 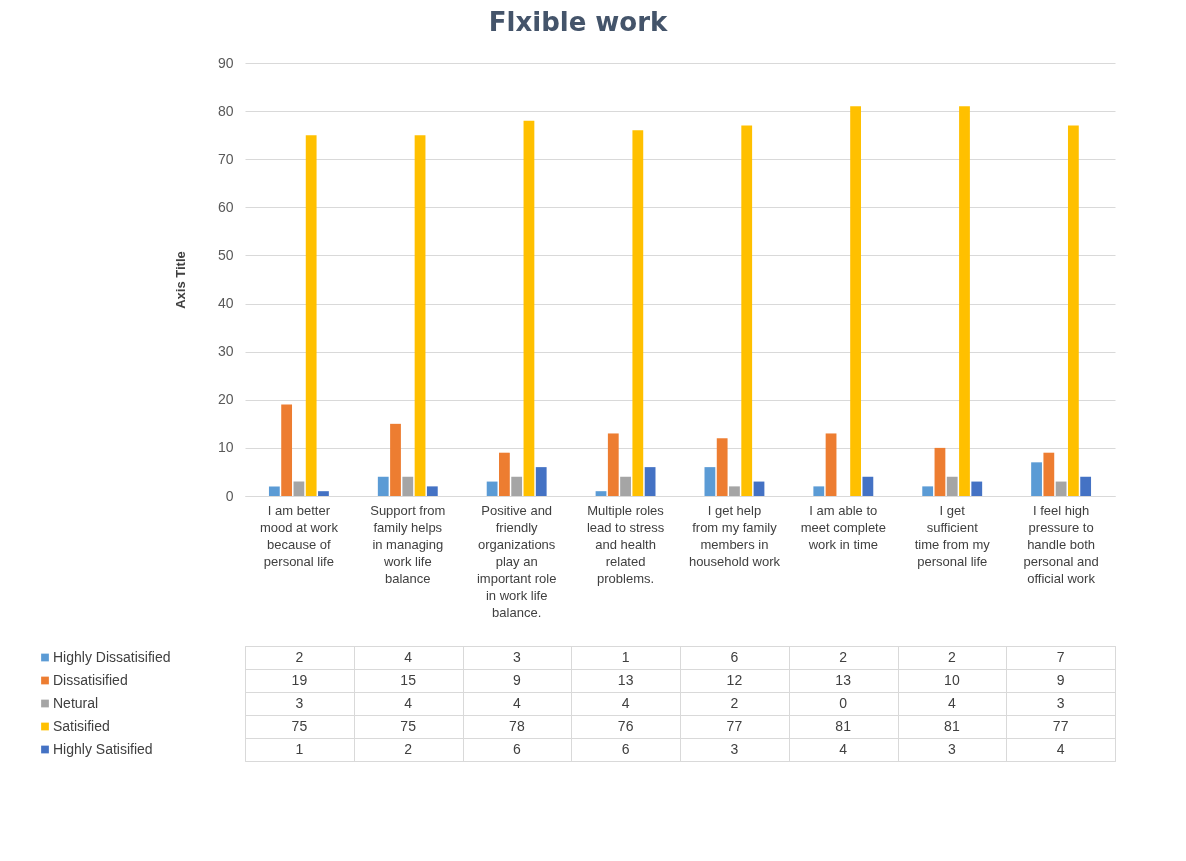 I want to click on data-label: 0, so click(x=843, y=702).